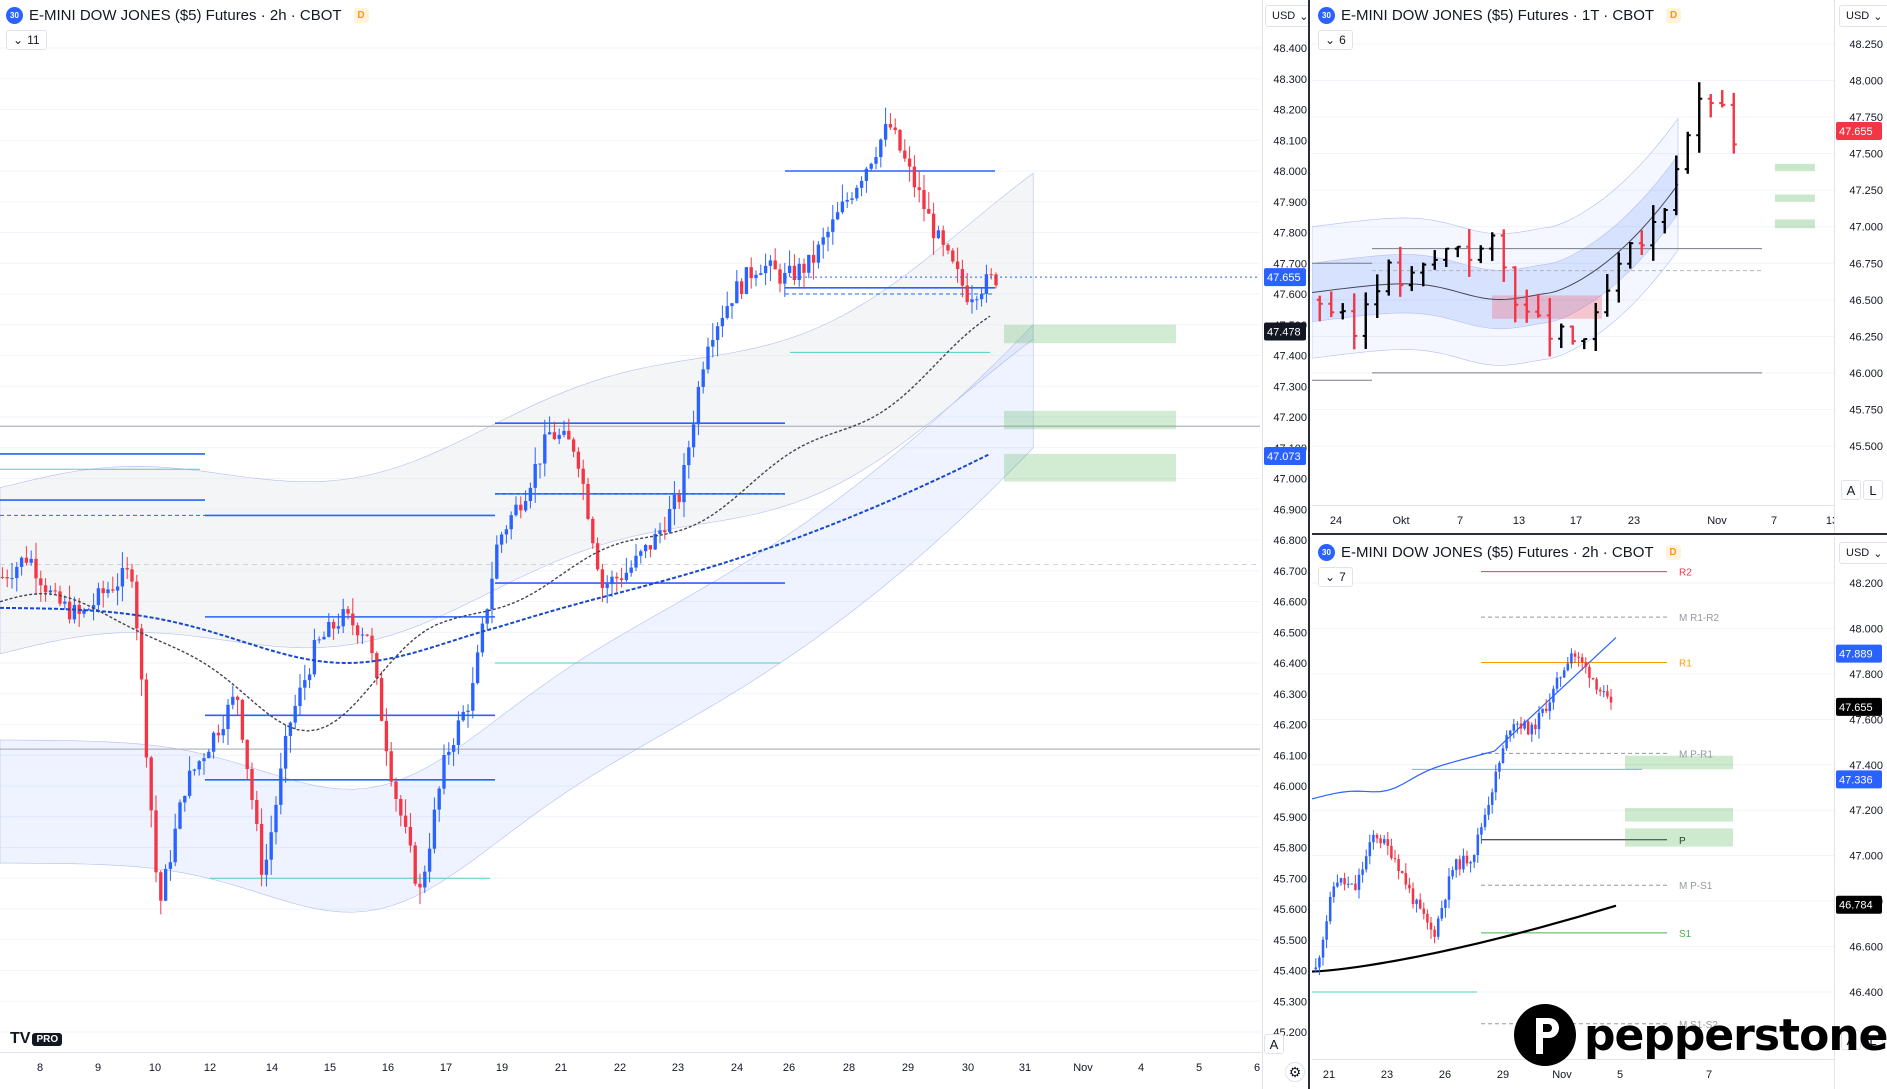 The image size is (1887, 1089). What do you see at coordinates (1342, 40) in the screenshot?
I see `indicator-count: 6` at bounding box center [1342, 40].